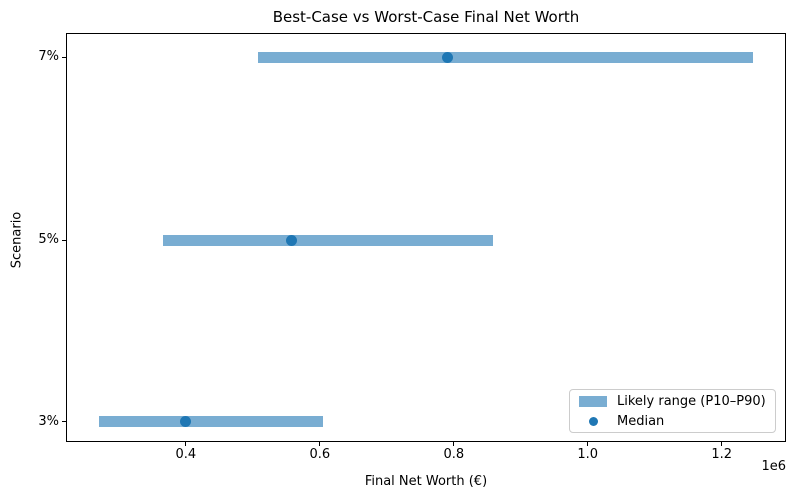  I want to click on chart-title: Best-Case vs Worst-Case Final Net Worth, so click(426, 17).